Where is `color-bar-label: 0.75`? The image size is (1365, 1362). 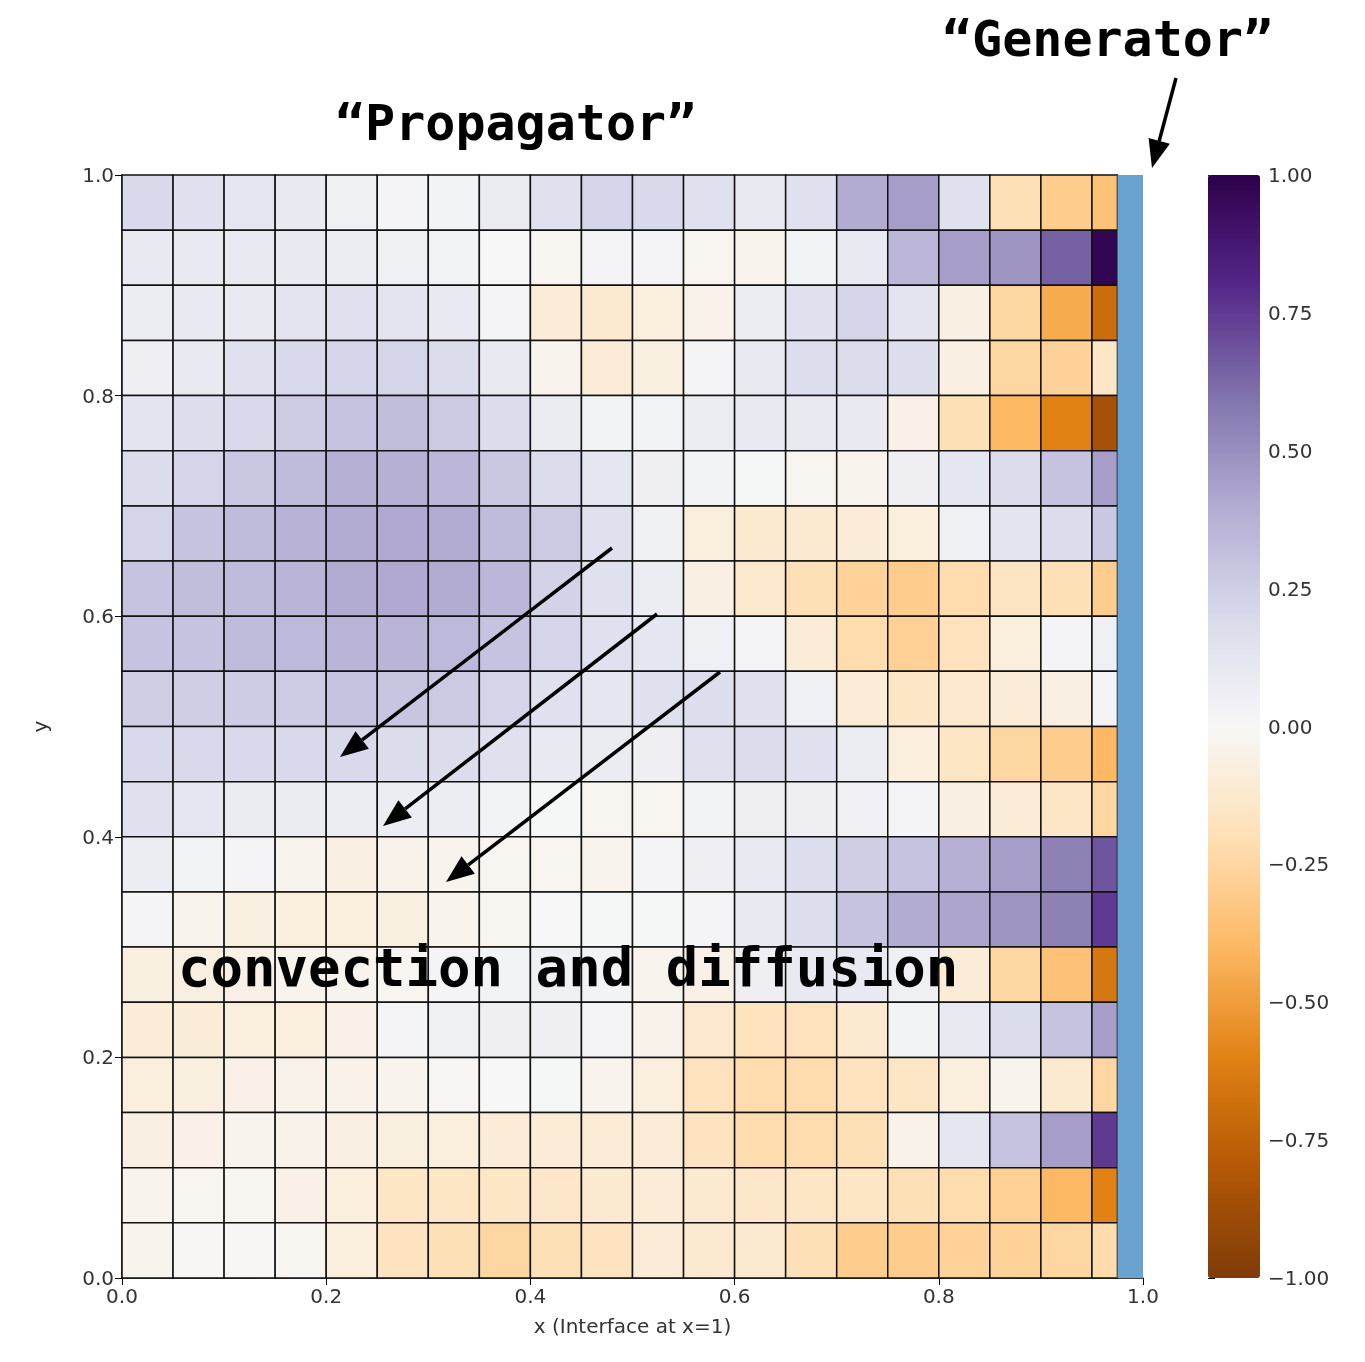
color-bar-label: 0.75 is located at coordinates (1290, 312).